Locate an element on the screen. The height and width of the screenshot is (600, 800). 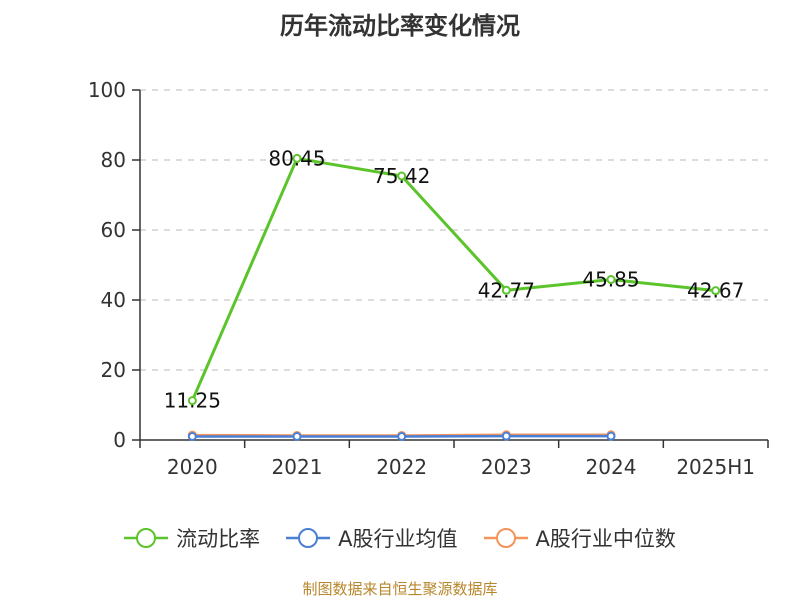
data-label: 42.67 is located at coordinates (715, 291).